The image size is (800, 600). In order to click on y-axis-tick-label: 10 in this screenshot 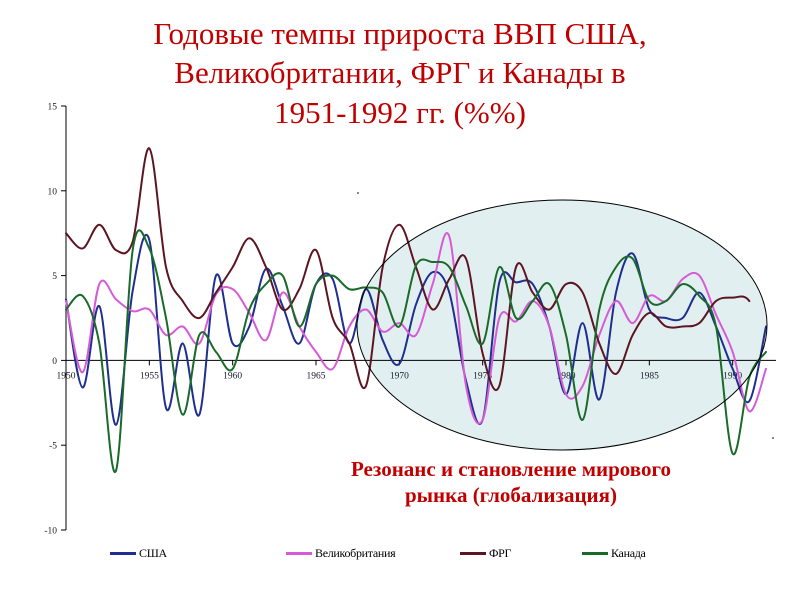, I will do `click(53, 192)`.